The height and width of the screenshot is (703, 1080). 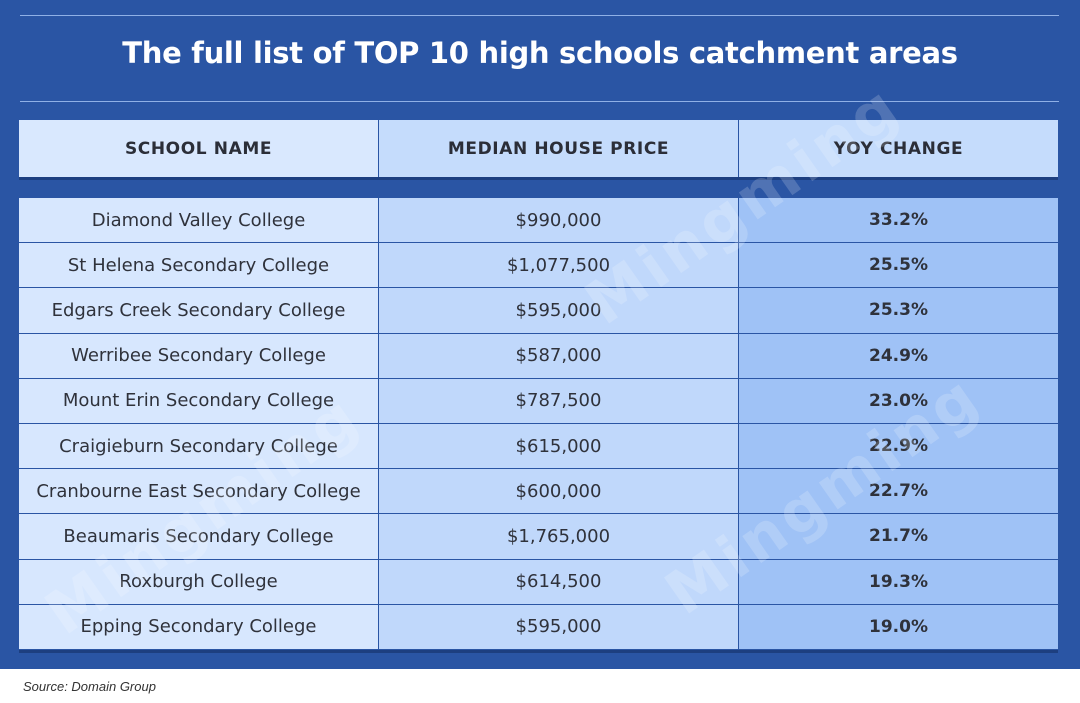 I want to click on school-name-cell: St Helena Secondary College, so click(x=199, y=265).